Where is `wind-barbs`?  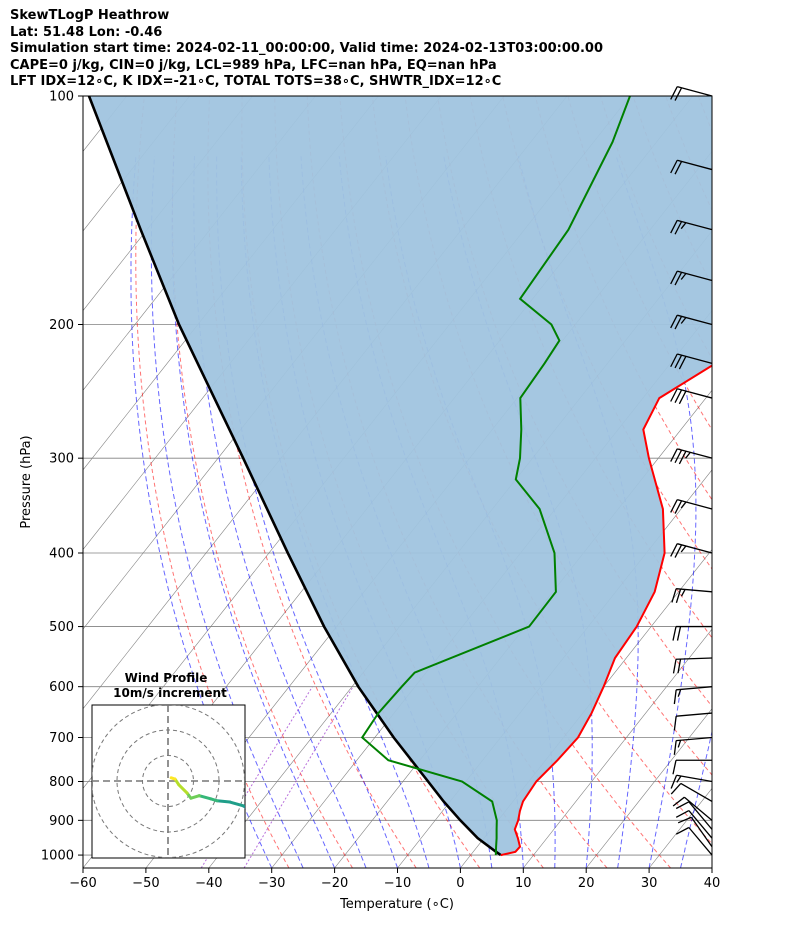 wind-barbs is located at coordinates (691, 471).